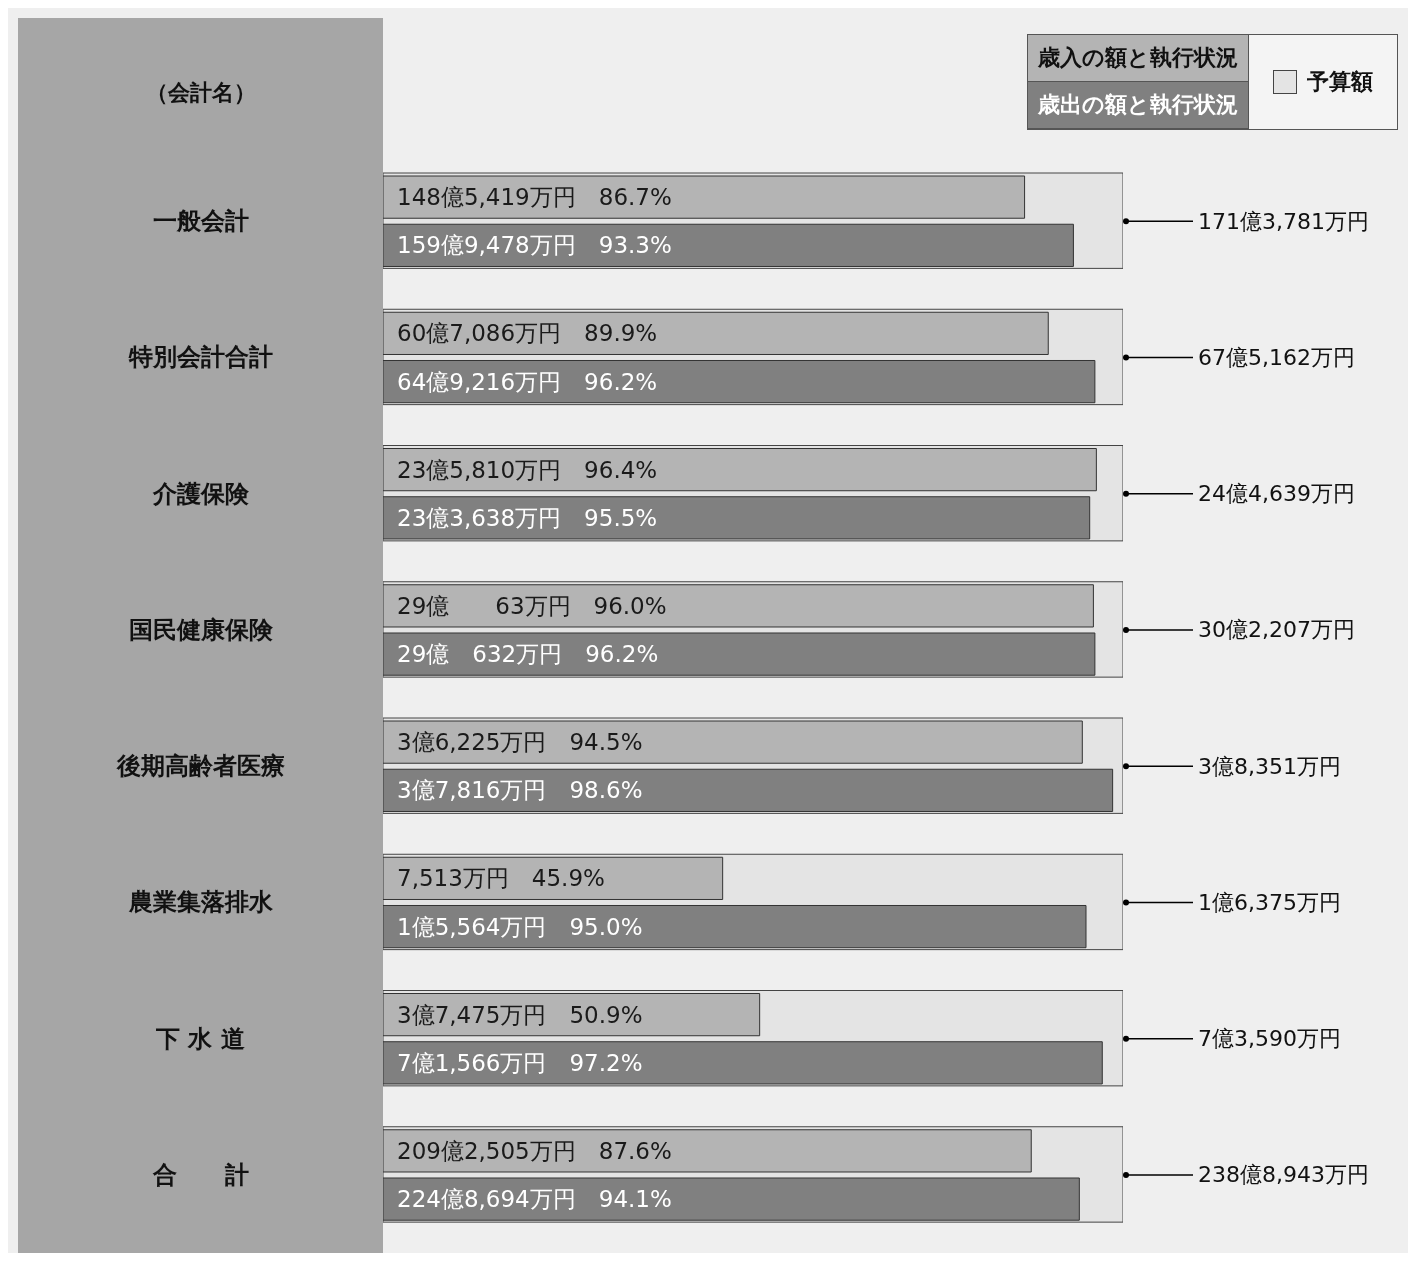 Image resolution: width=1423 pixels, height=1263 pixels. I want to click on y-tick-label: 後期高齢者医療, so click(200, 766).